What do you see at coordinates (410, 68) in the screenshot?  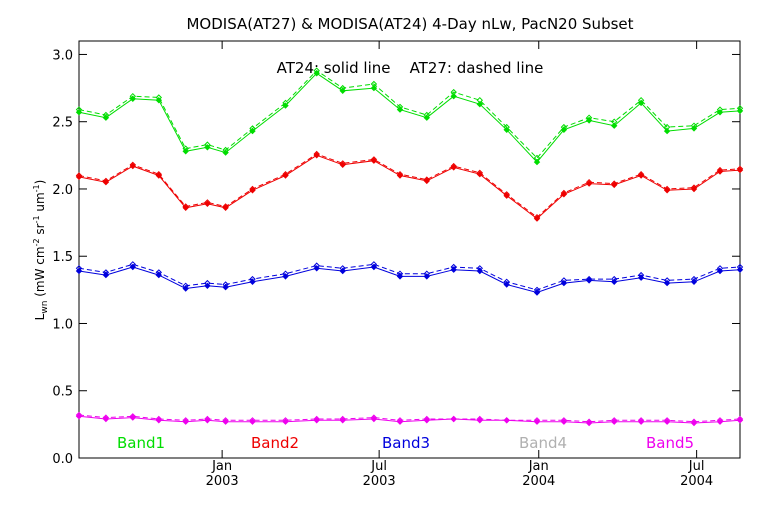 I see `line-style-annotation: AT24: solid line AT27: dashed line` at bounding box center [410, 68].